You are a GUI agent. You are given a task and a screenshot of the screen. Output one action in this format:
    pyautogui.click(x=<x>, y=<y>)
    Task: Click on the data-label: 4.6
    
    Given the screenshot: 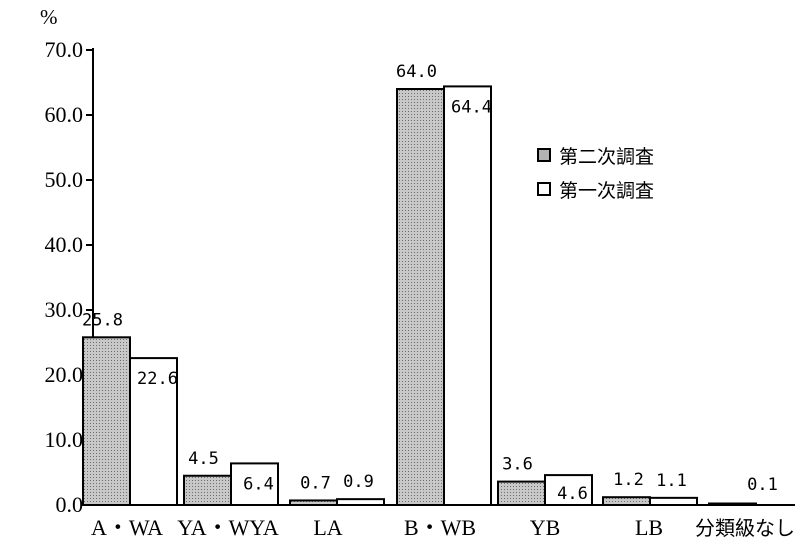 What is the action you would take?
    pyautogui.click(x=572, y=494)
    